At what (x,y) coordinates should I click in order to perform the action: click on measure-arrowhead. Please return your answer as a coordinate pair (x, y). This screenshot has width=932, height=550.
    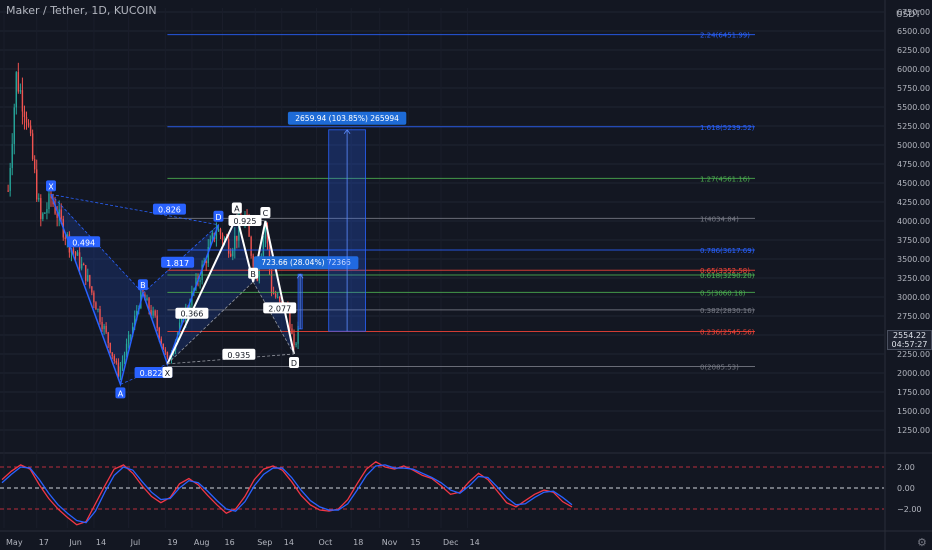
    Looking at the image, I should click on (300, 276).